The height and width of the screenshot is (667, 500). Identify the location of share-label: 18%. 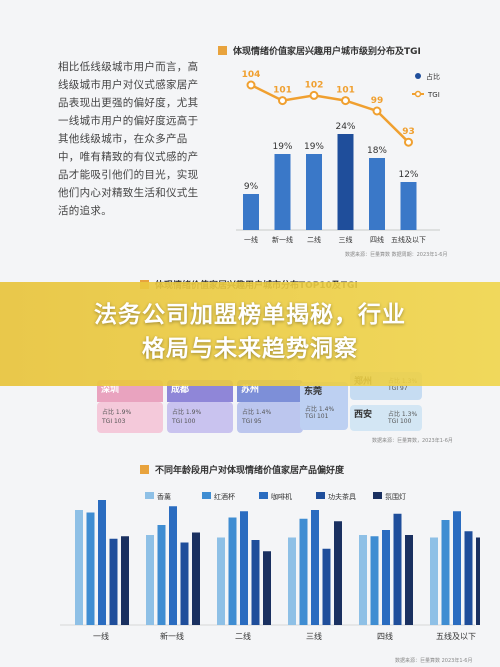
(377, 151).